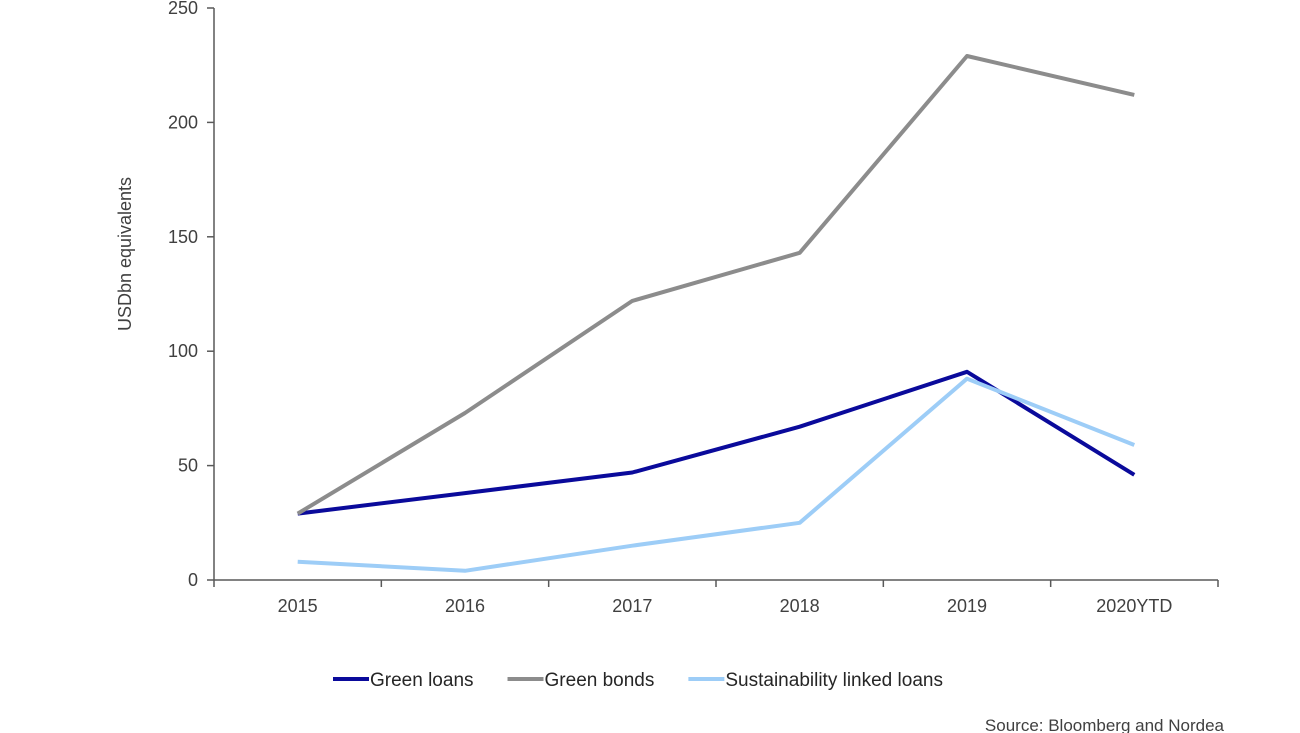 This screenshot has width=1300, height=733. I want to click on y-axis: 0 50 100 150 200 250, so click(191, 295).